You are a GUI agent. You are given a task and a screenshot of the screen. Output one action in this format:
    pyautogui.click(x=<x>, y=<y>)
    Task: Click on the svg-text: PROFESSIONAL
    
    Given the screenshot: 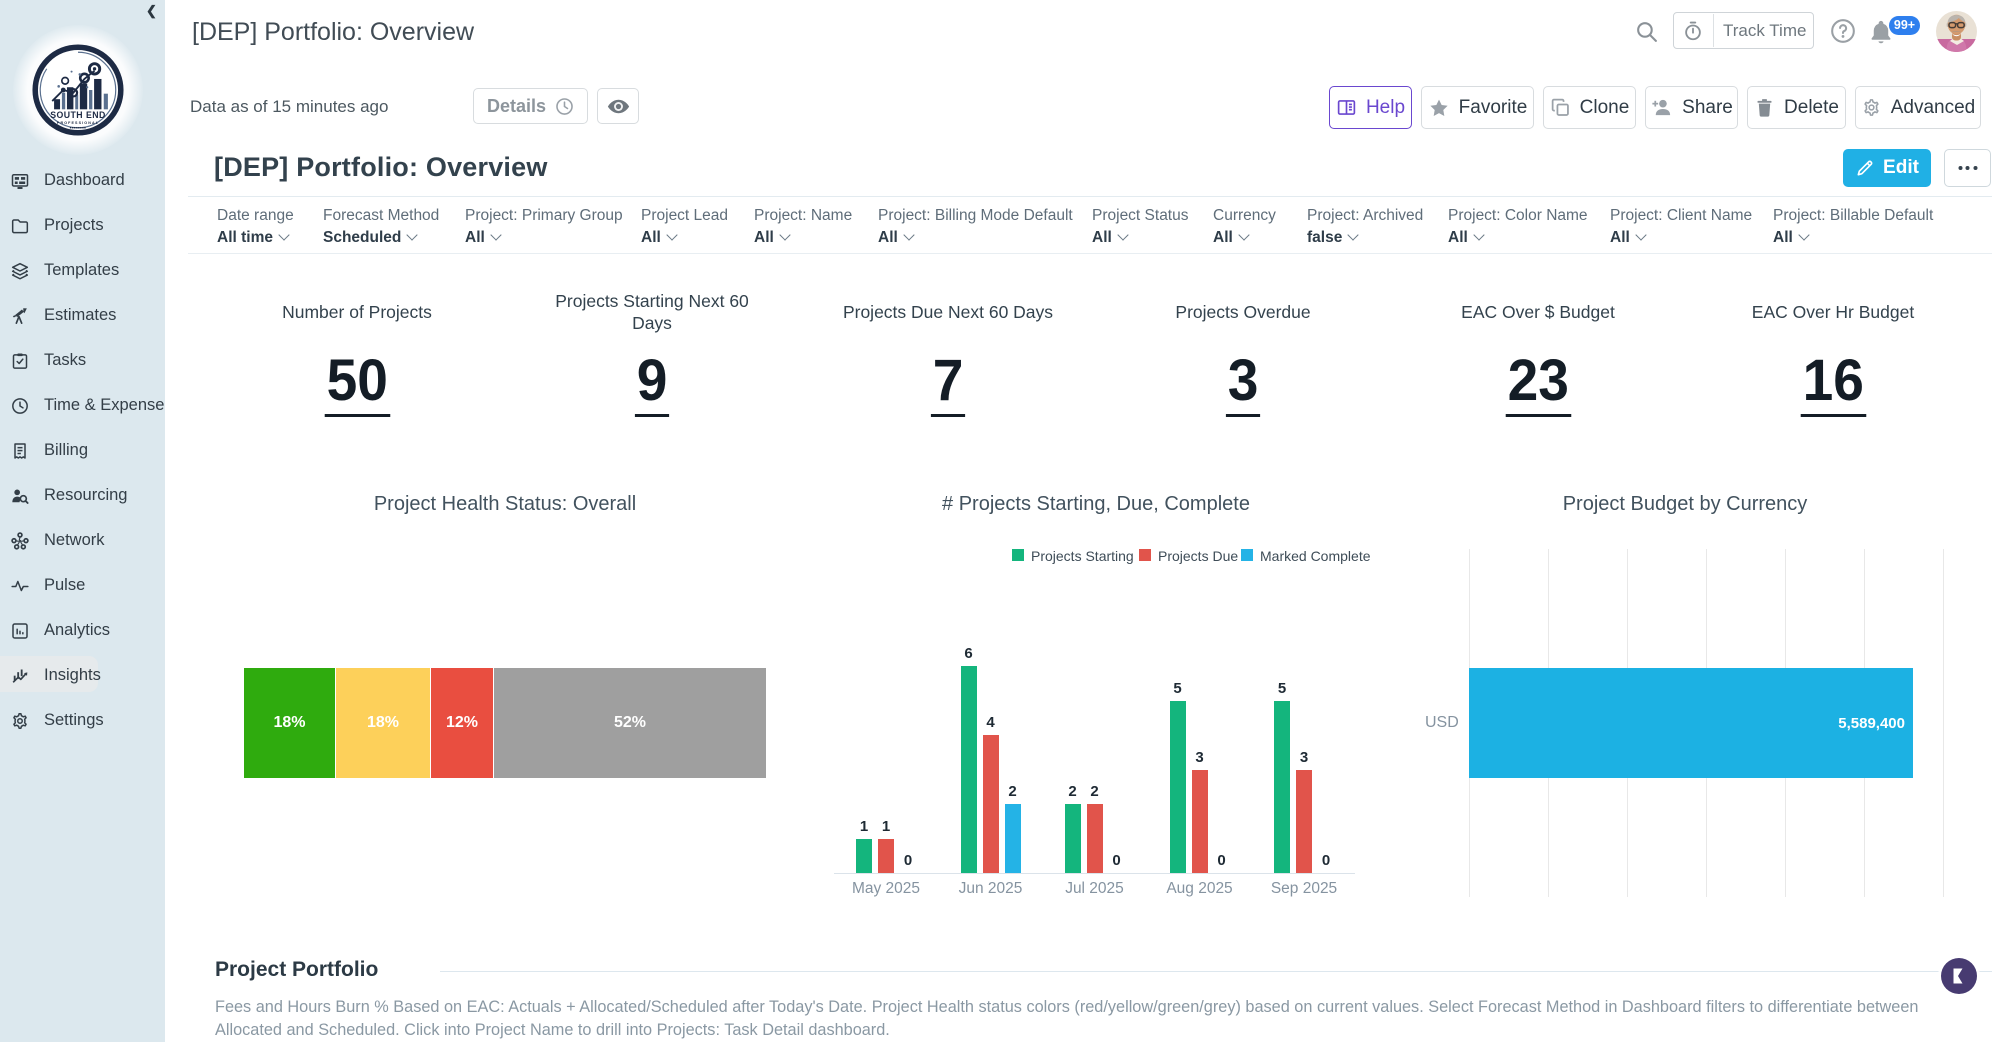 What is the action you would take?
    pyautogui.click(x=78, y=123)
    